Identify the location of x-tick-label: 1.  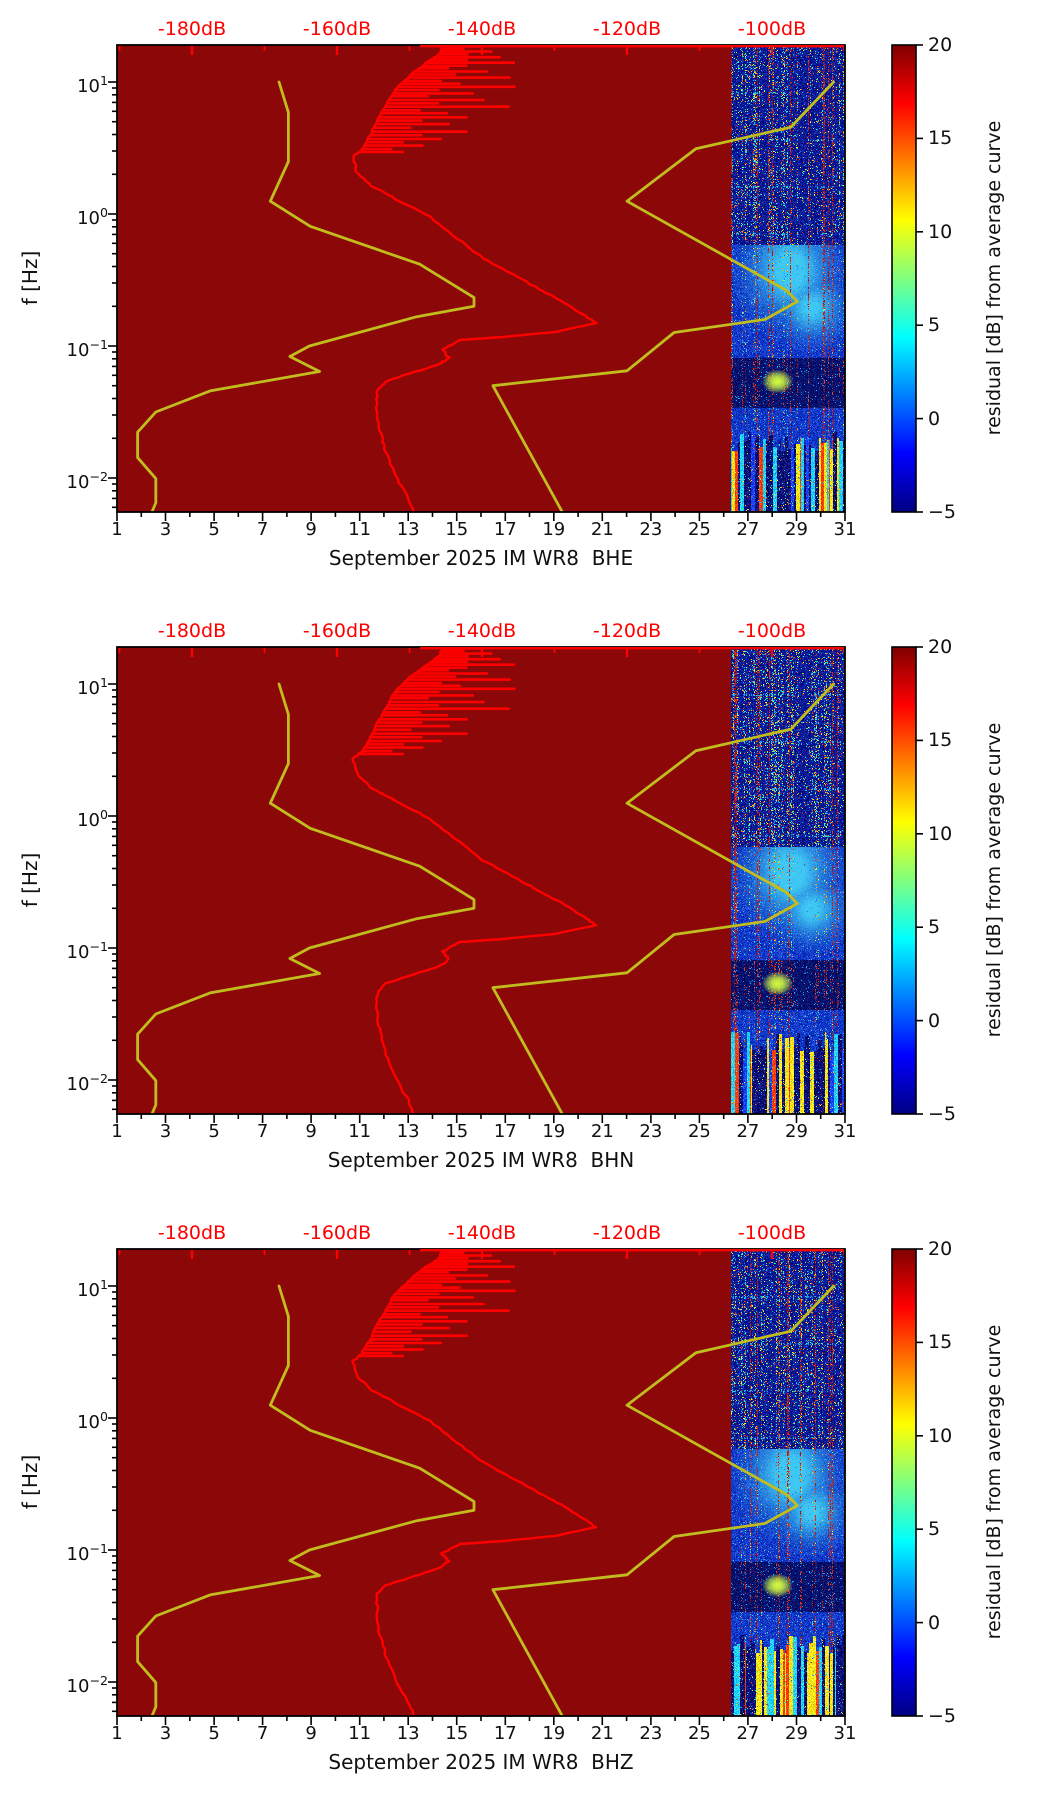
(117, 529).